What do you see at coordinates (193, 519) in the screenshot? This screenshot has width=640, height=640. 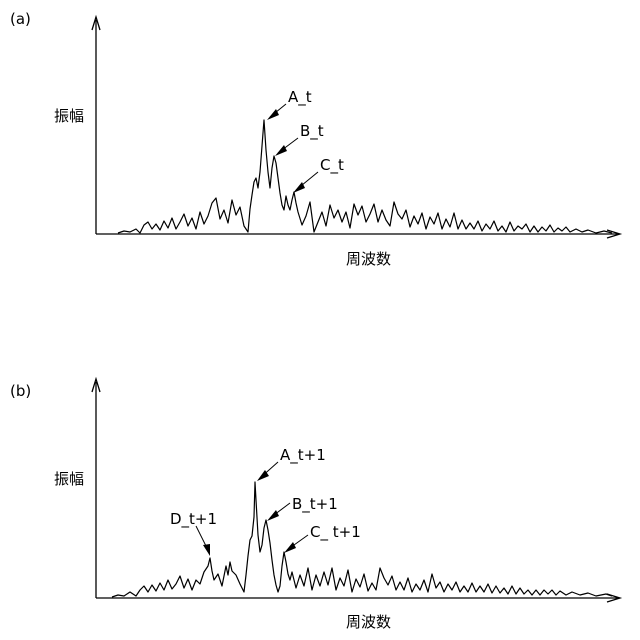 I see `panel-b-peak-d-label: D_t+1` at bounding box center [193, 519].